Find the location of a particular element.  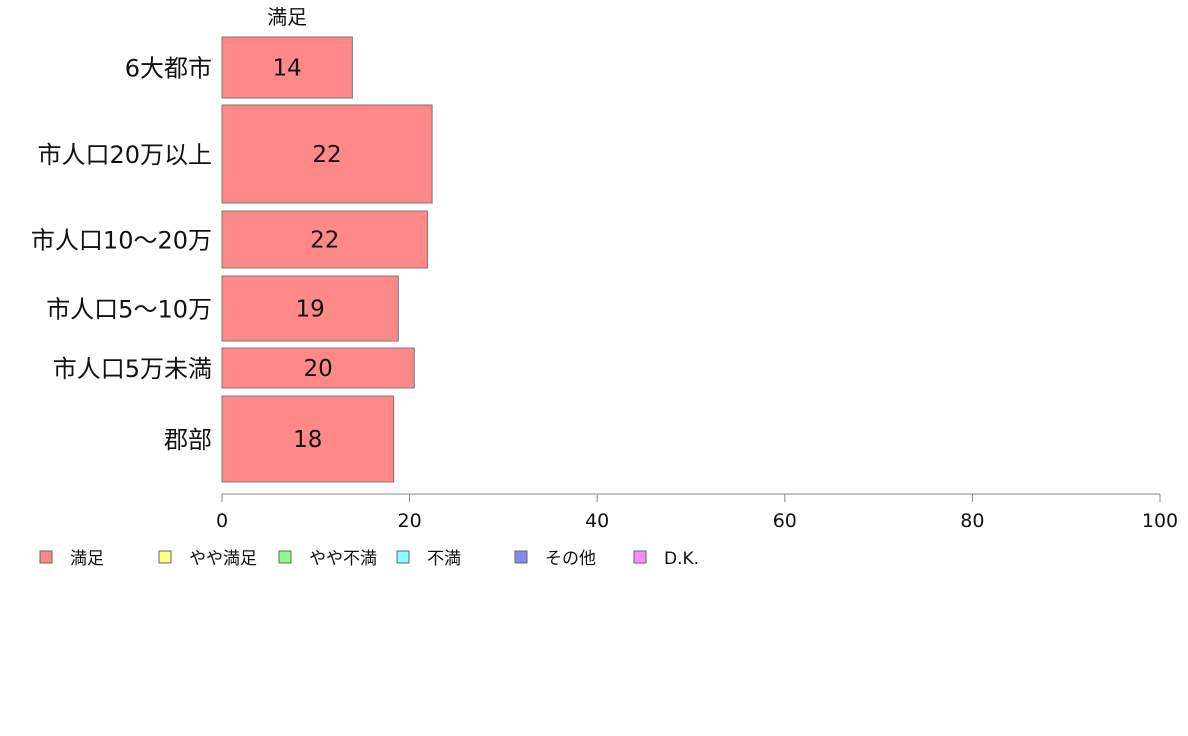

legend-label-1: やや満足 is located at coordinates (223, 559).